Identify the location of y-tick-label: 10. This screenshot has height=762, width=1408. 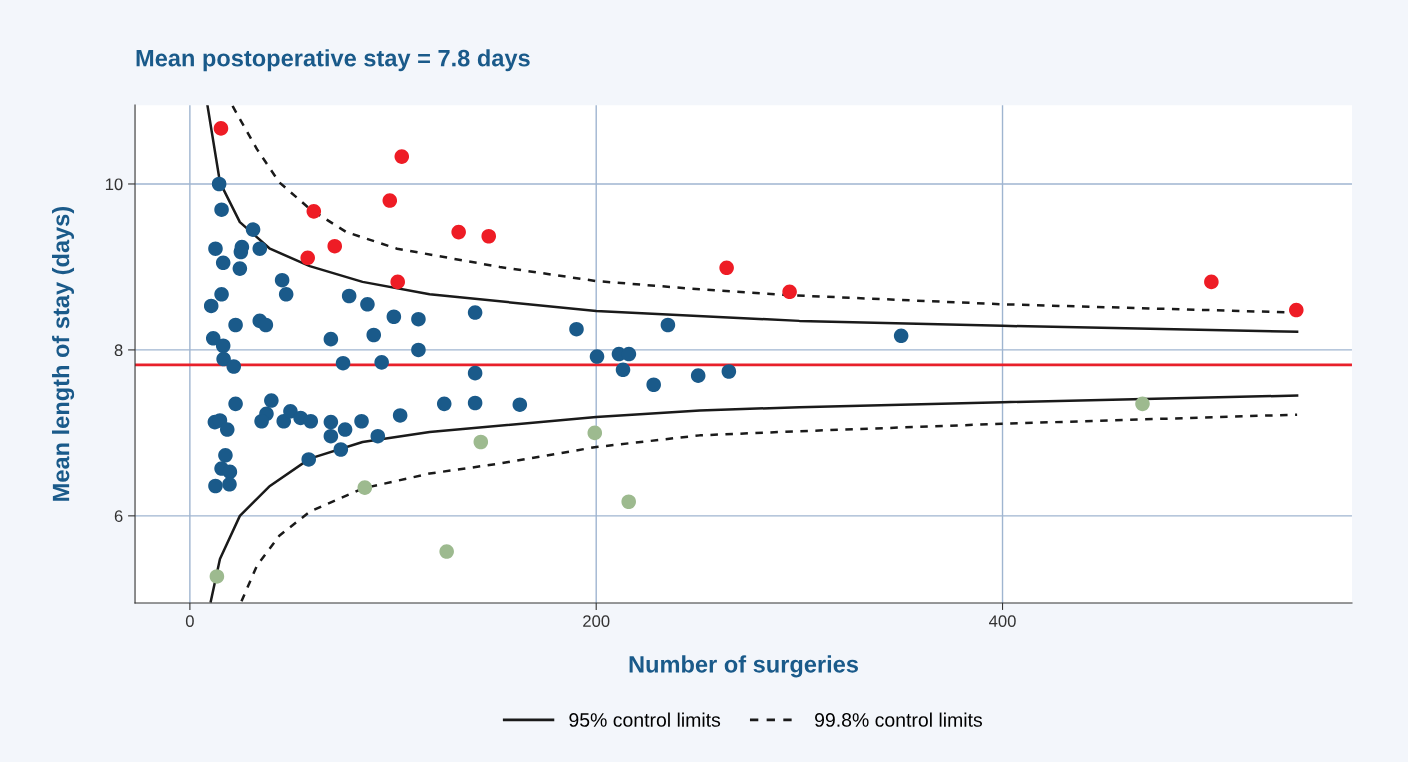
(114, 184).